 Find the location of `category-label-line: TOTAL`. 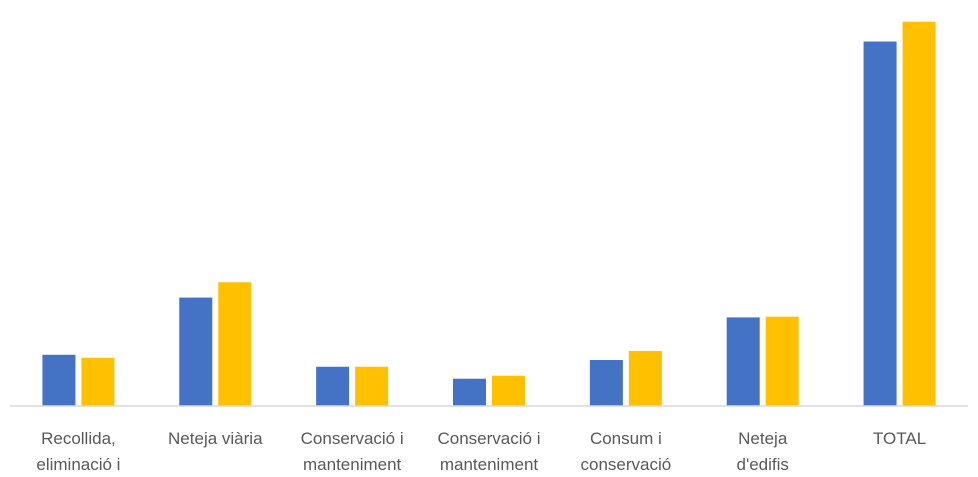

category-label-line: TOTAL is located at coordinates (899, 438).